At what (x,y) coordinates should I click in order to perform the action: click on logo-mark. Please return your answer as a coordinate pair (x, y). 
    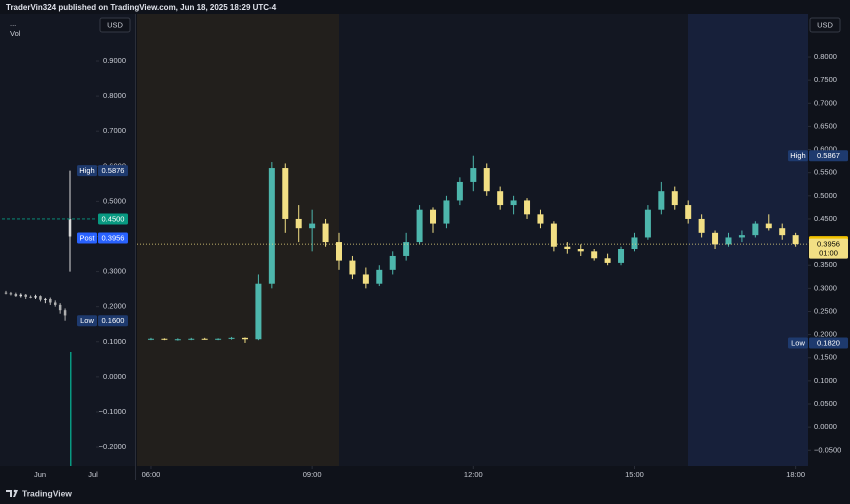
    Looking at the image, I should click on (12, 493).